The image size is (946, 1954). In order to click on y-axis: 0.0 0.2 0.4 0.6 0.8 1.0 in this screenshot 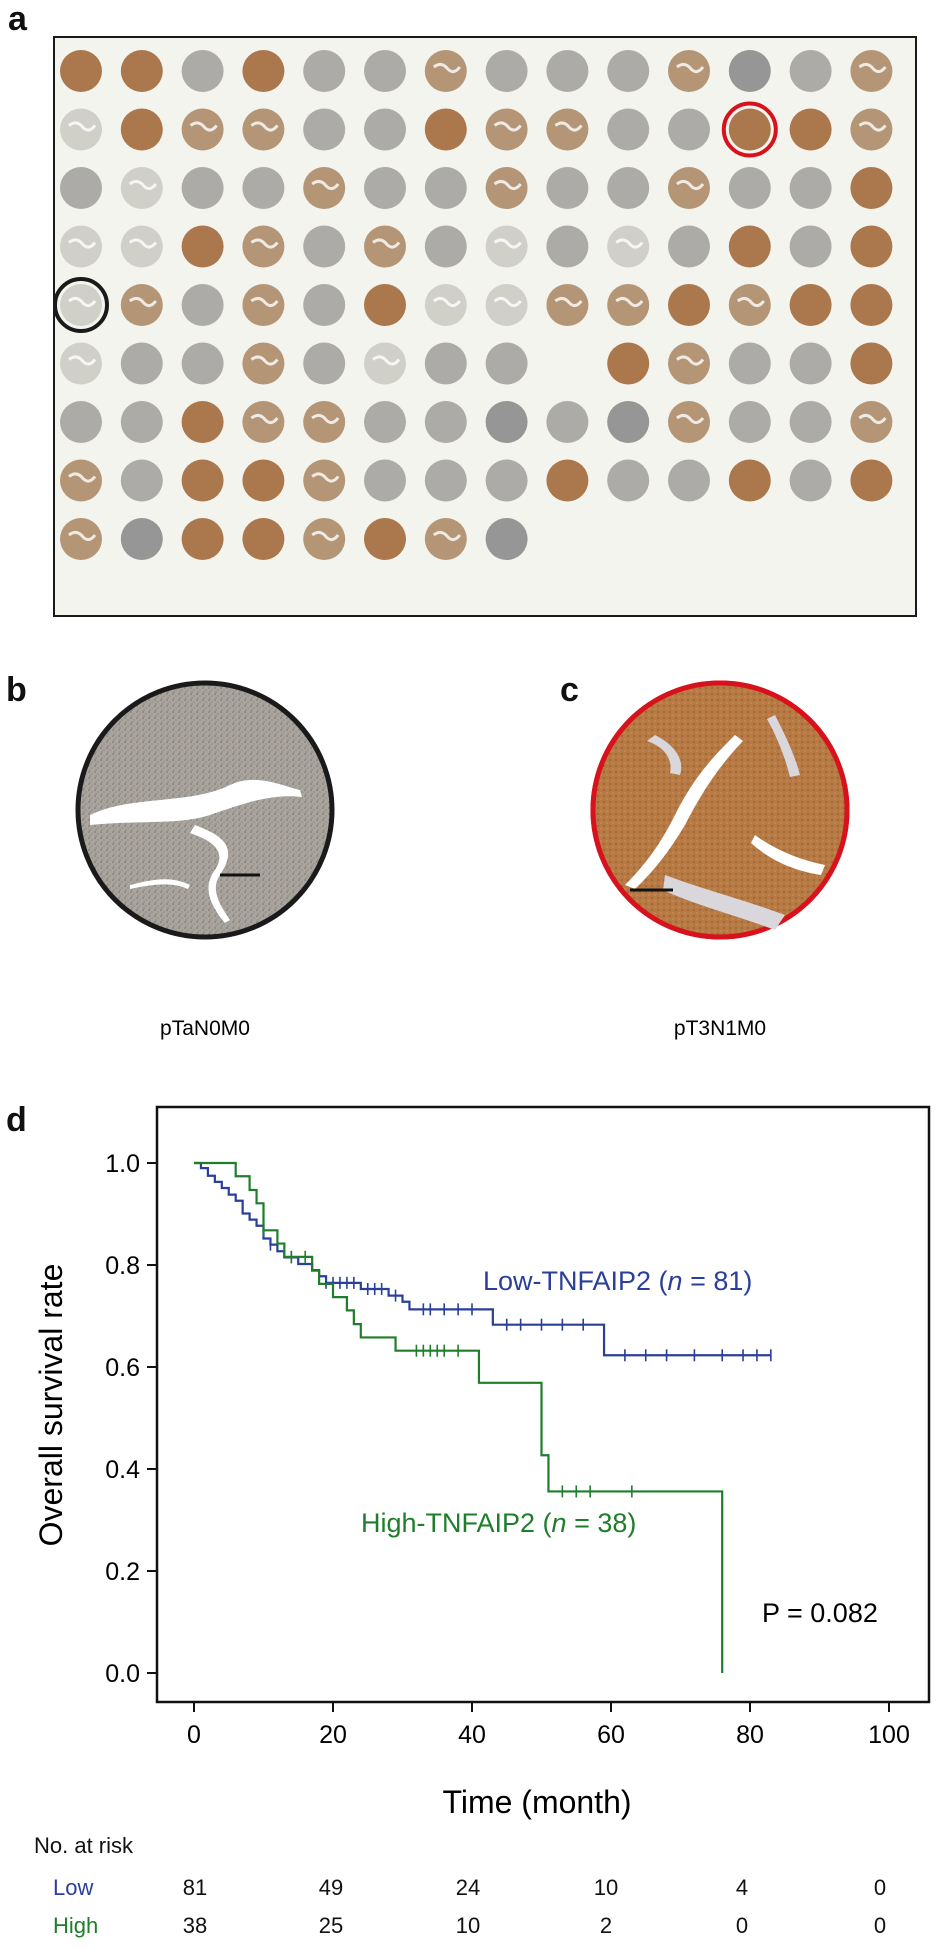, I will do `click(131, 1419)`.